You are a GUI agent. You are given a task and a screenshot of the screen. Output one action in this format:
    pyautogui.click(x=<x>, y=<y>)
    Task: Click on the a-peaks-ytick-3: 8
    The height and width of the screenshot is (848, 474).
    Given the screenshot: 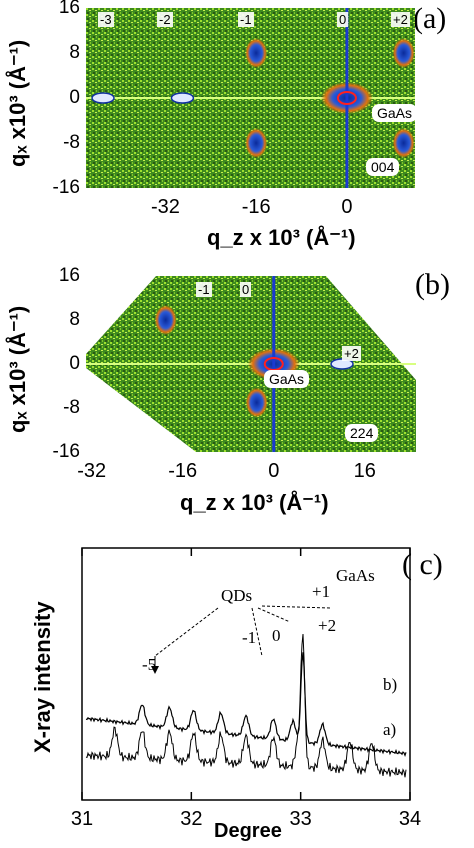 What is the action you would take?
    pyautogui.click(x=74, y=52)
    